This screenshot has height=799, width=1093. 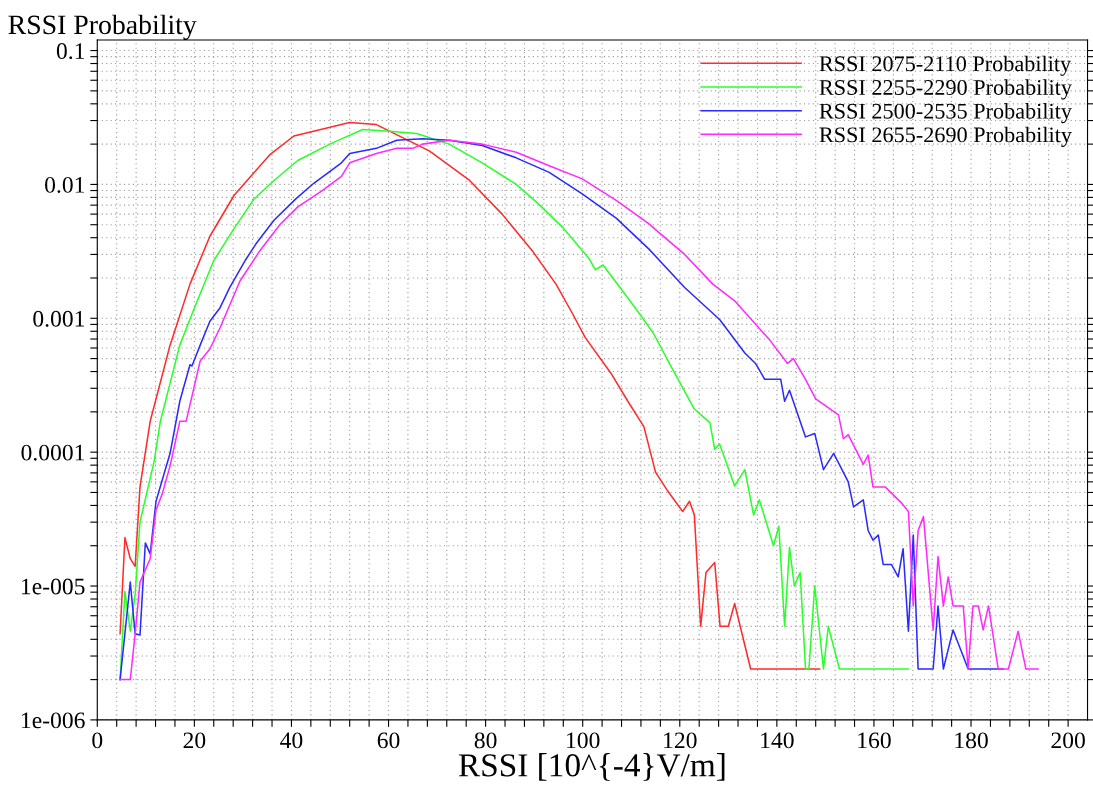 What do you see at coordinates (53, 452) in the screenshot?
I see `y-tick-label: 0.0001` at bounding box center [53, 452].